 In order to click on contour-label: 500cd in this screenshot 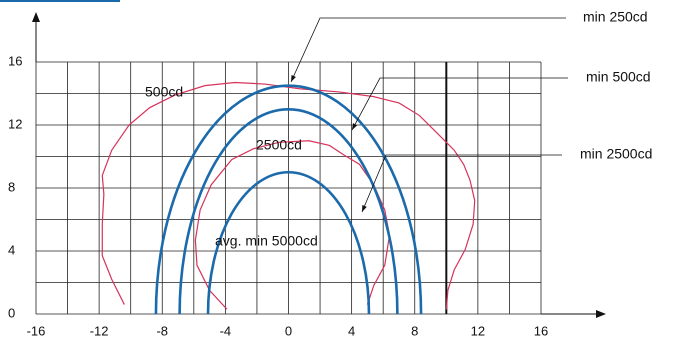, I will do `click(164, 92)`.